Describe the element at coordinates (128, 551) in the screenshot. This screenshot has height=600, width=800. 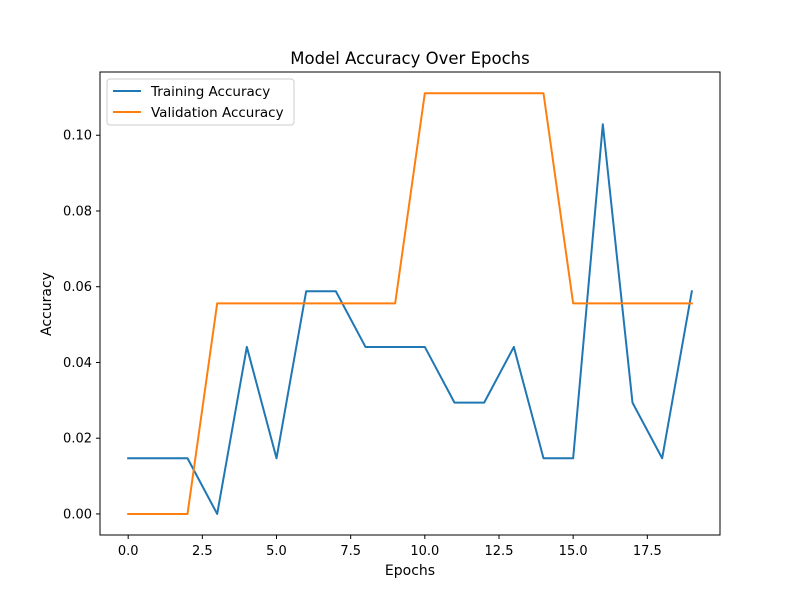
I see `x-tick-label: 0.0` at that location.